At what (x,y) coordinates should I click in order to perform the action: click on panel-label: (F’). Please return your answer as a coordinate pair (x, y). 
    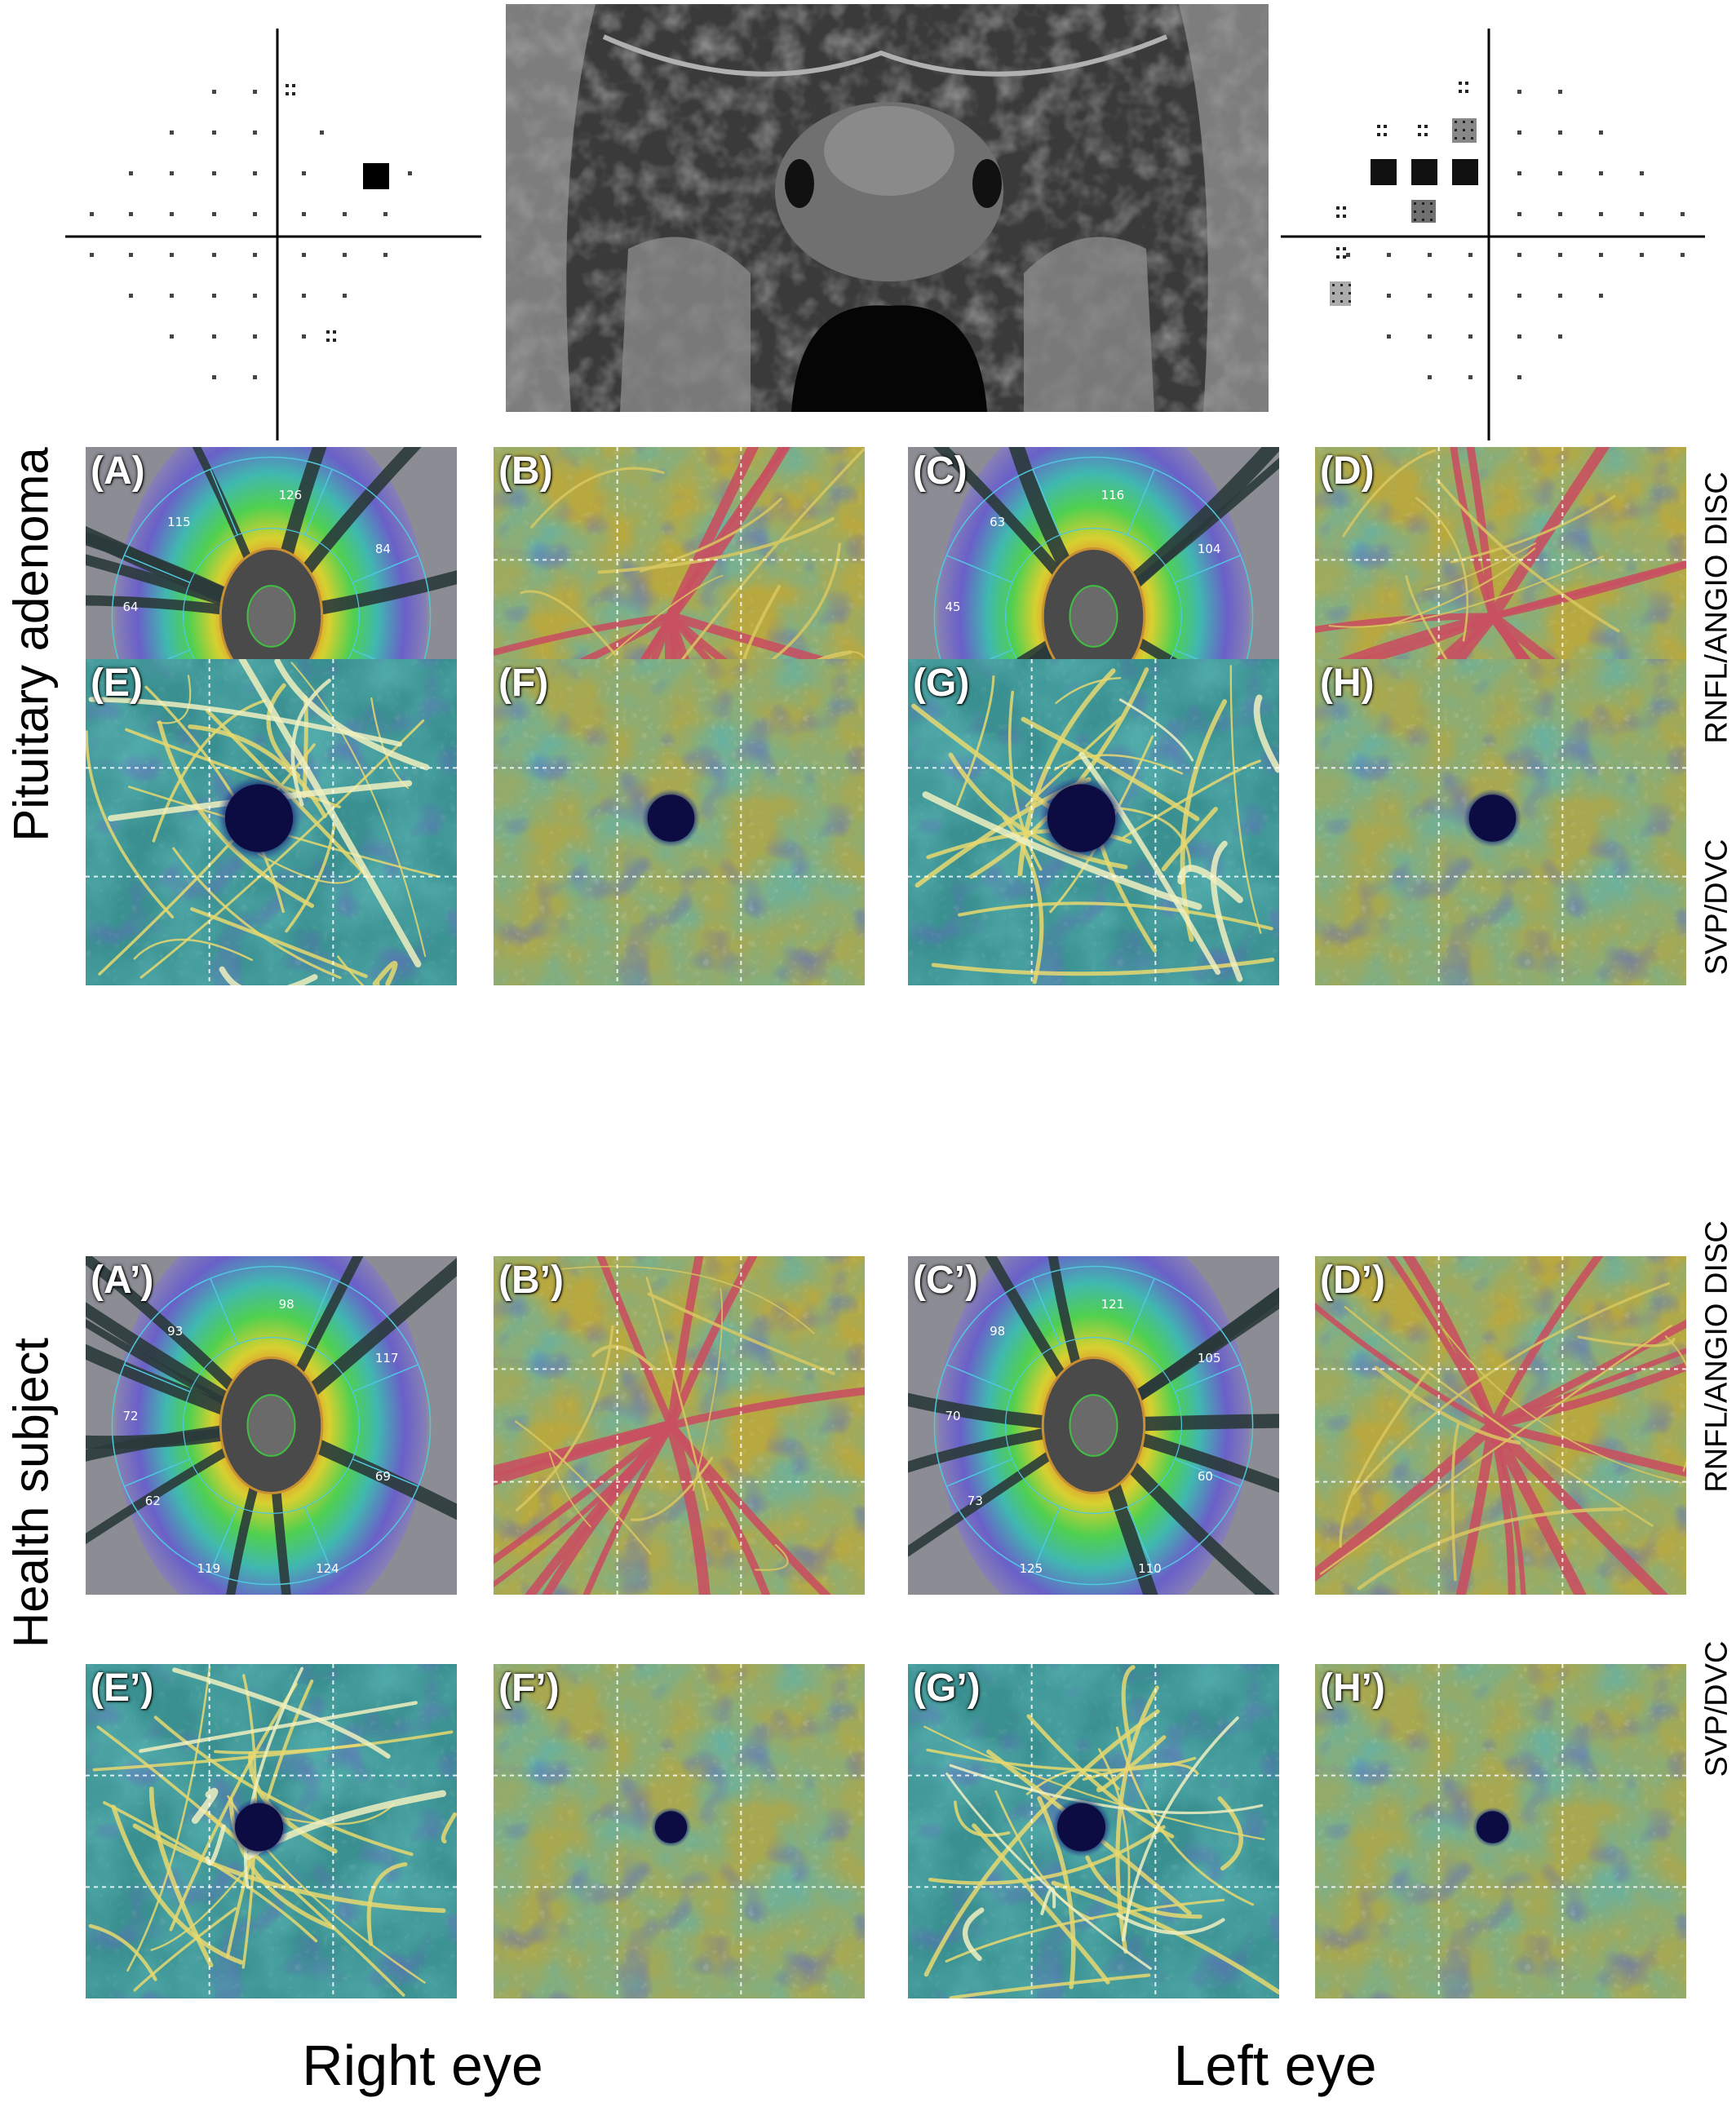
    Looking at the image, I should click on (529, 1688).